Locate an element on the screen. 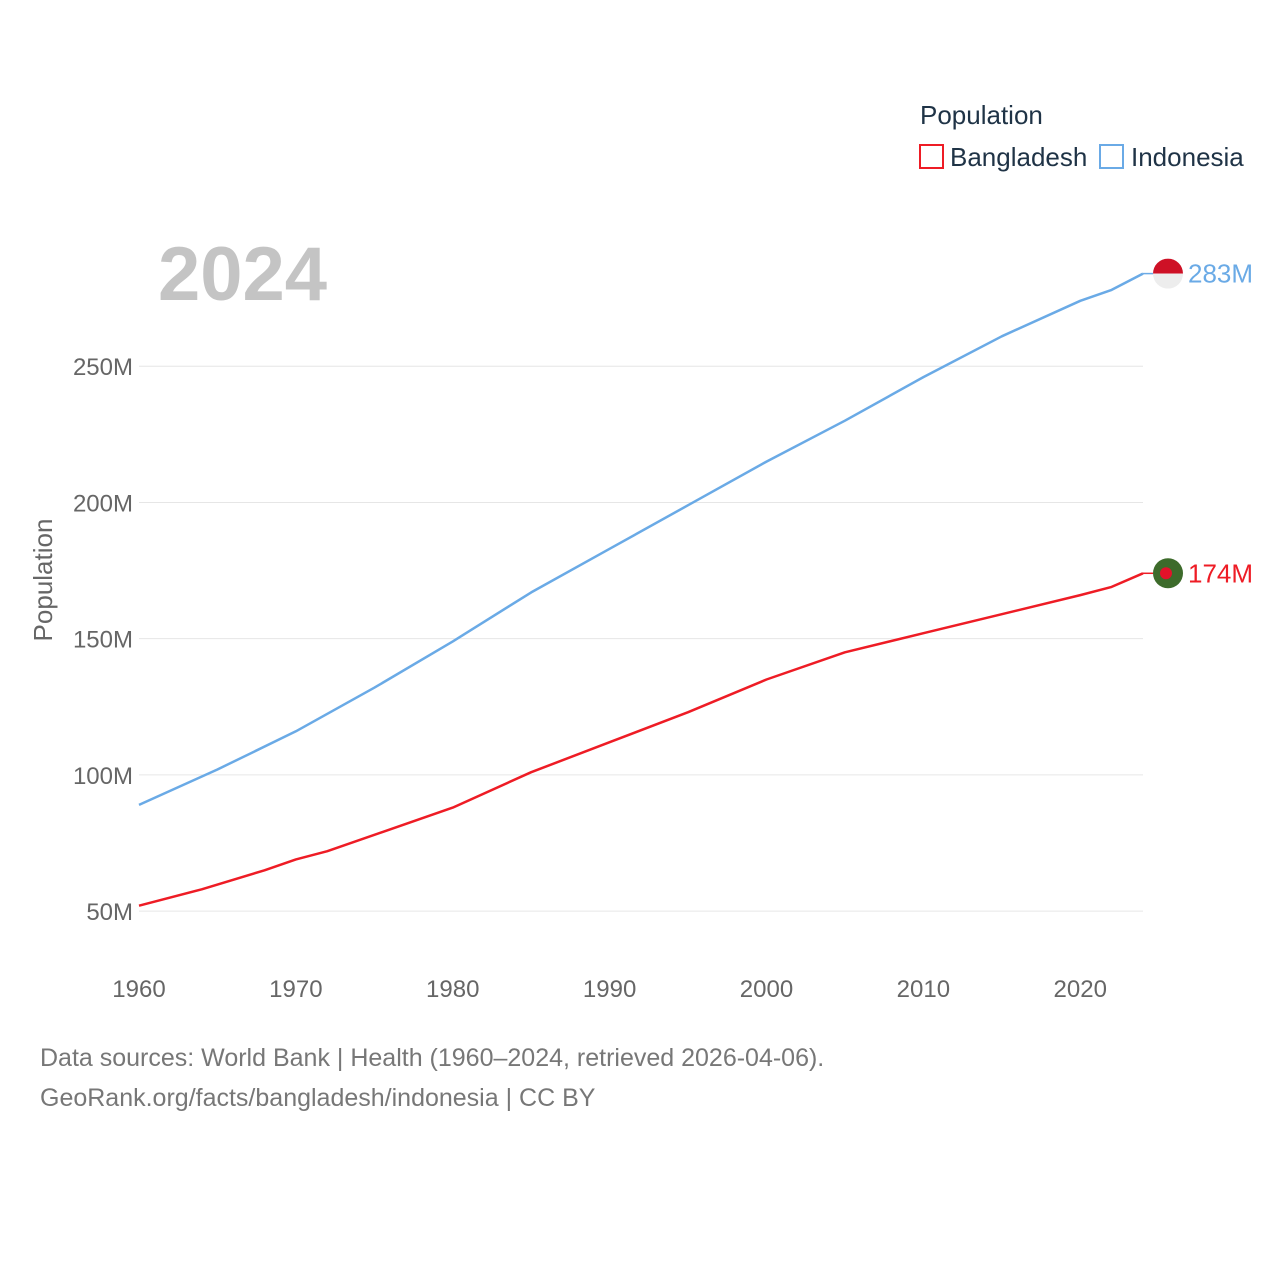 The image size is (1280, 1280). legend: Population Bangladesh Indonesia is located at coordinates (1081, 136).